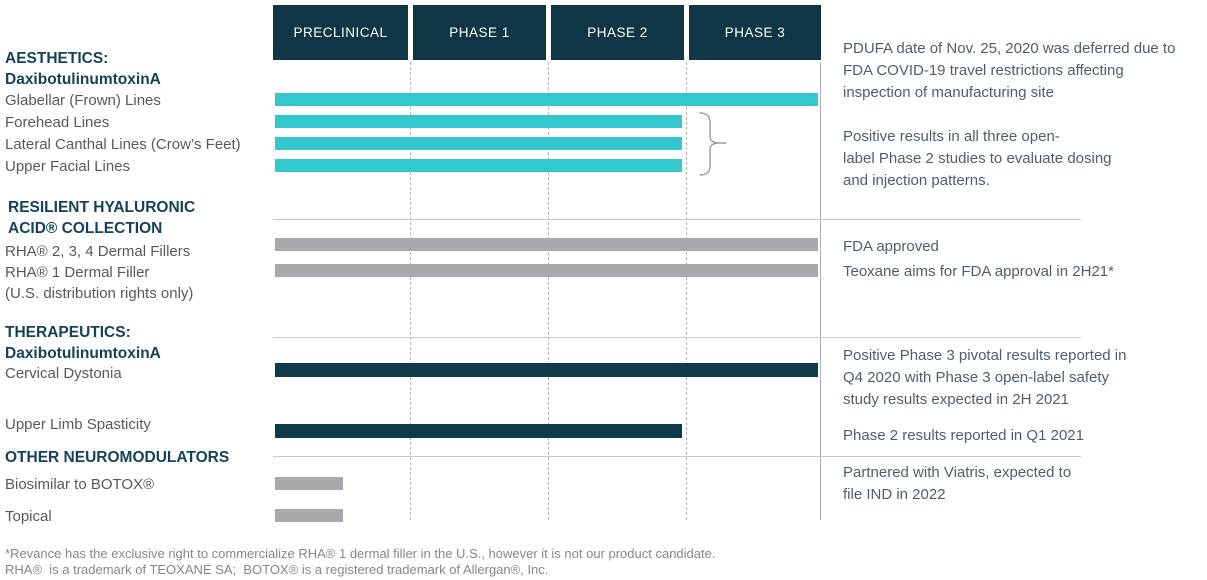  What do you see at coordinates (309, 483) in the screenshot?
I see `bar-biosimilar-to-botox` at bounding box center [309, 483].